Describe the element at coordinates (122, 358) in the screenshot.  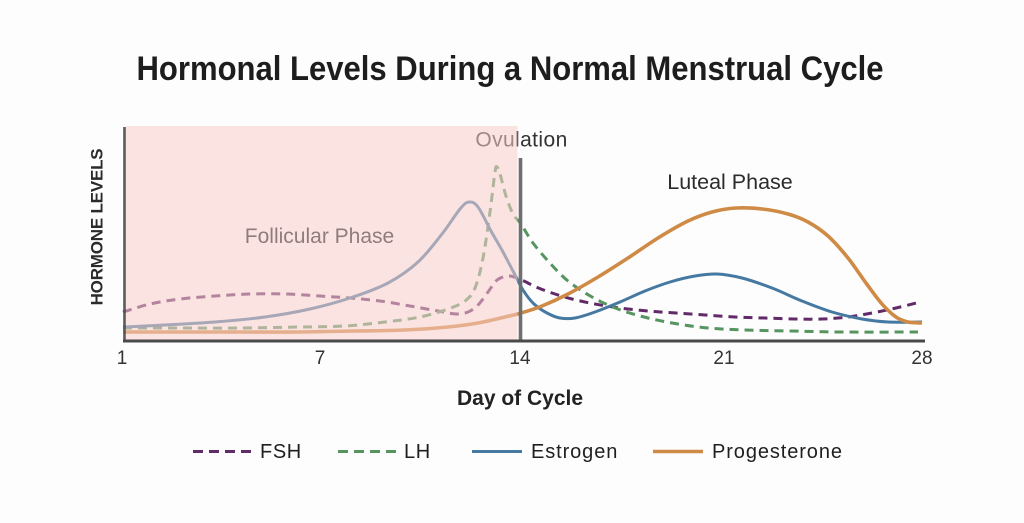
I see `svg-text: 1` at that location.